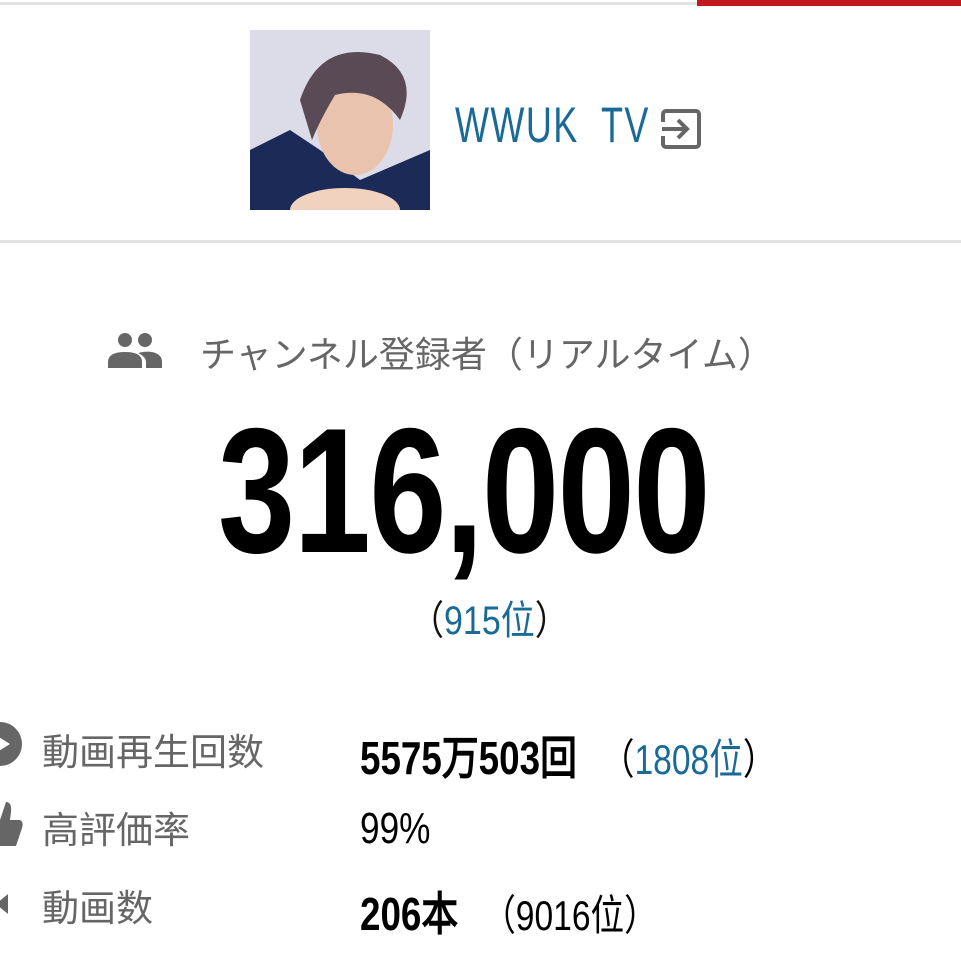 Image resolution: width=961 pixels, height=962 pixels. What do you see at coordinates (680, 129) in the screenshot?
I see `exit-to-app-icon` at bounding box center [680, 129].